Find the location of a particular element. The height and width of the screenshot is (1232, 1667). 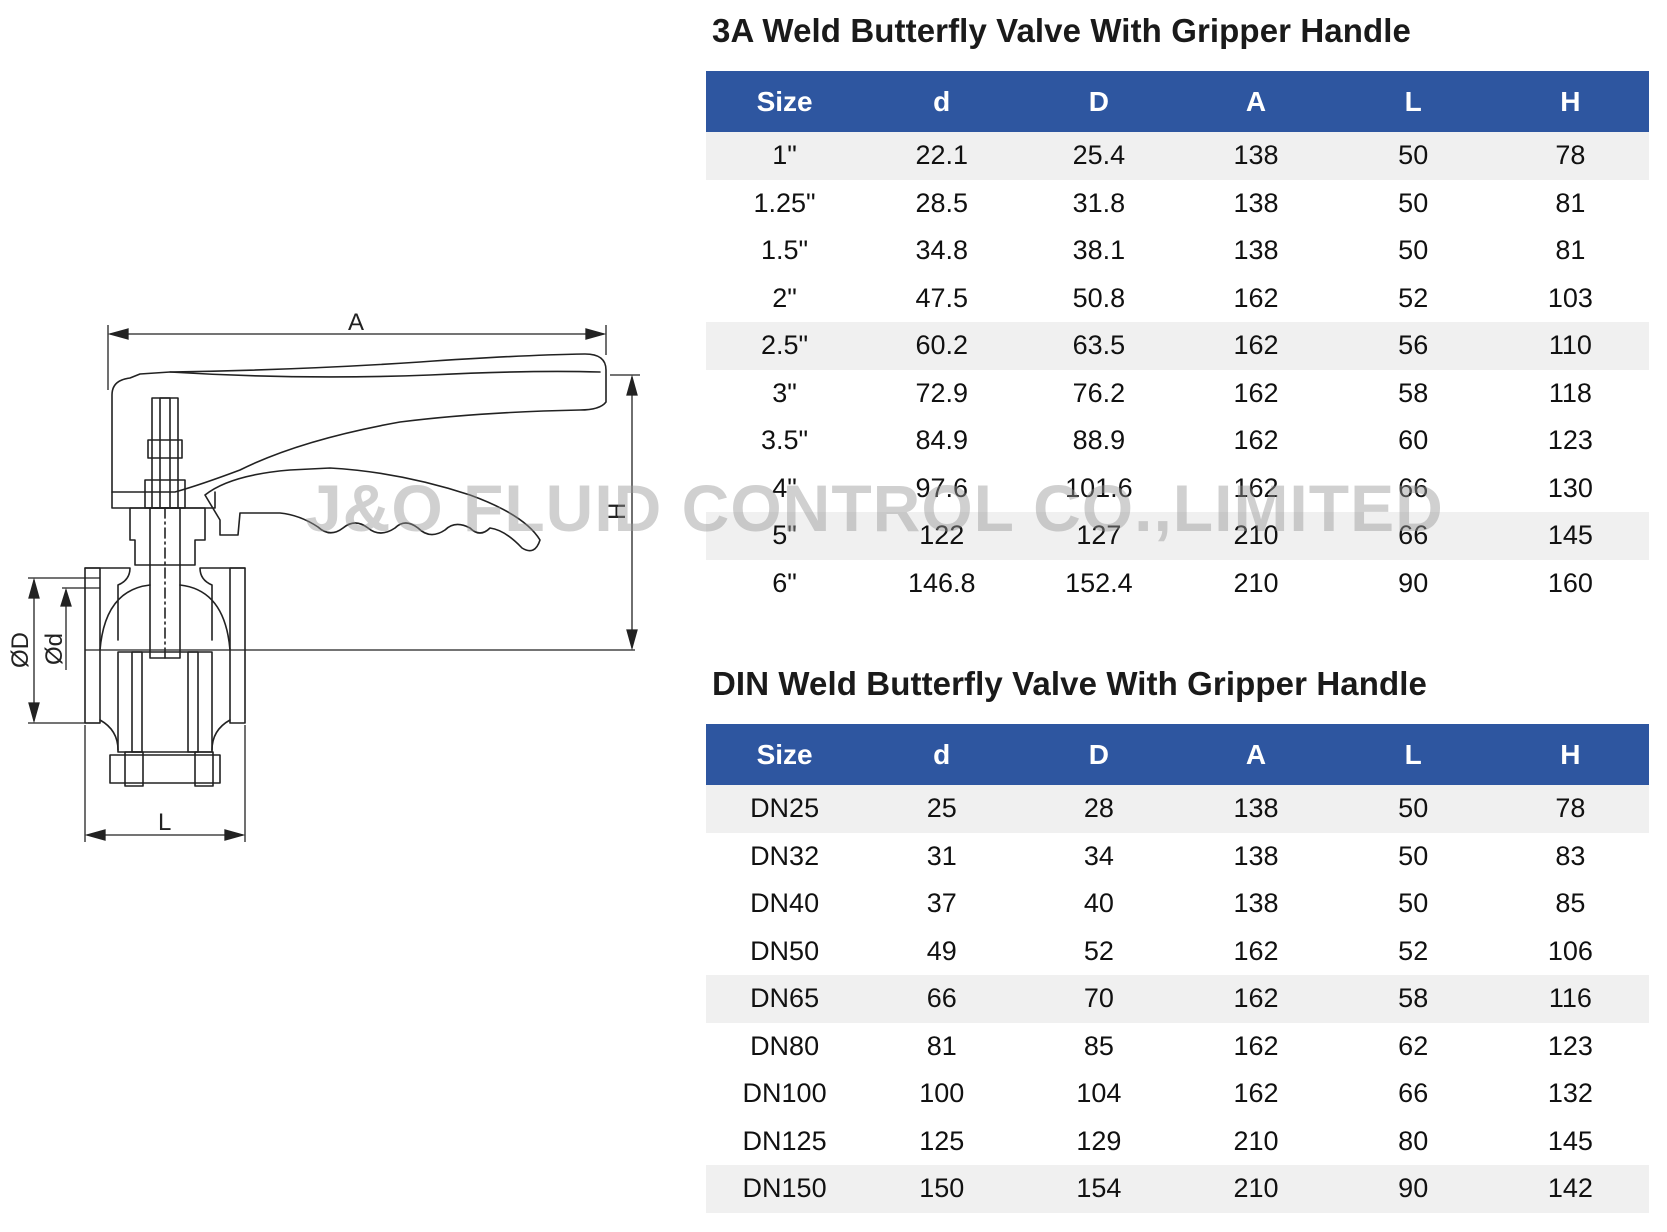

table-cell: 2.5" is located at coordinates (785, 346).